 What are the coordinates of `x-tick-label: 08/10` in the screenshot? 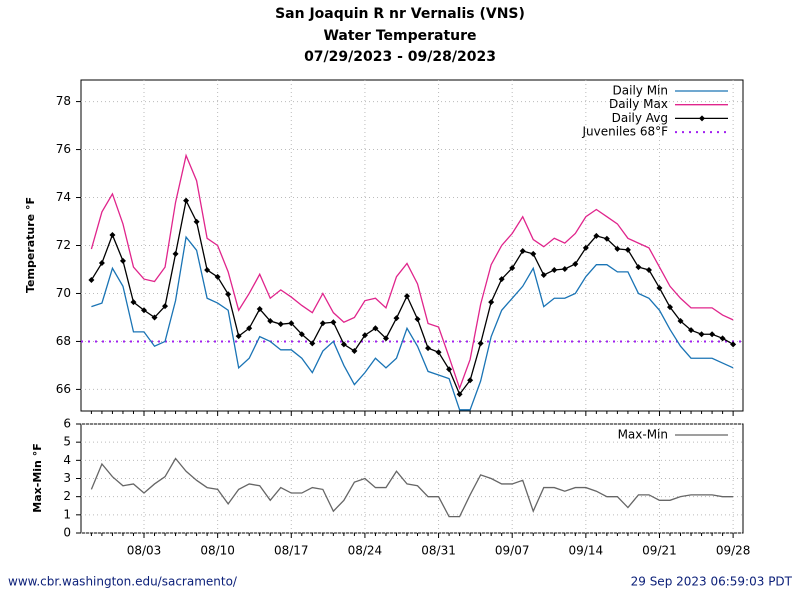 It's located at (217, 551).